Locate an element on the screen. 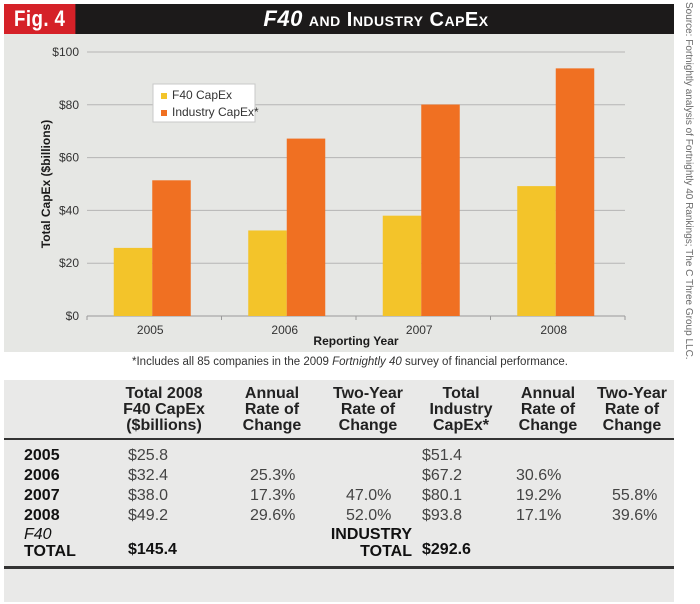 The height and width of the screenshot is (604, 700). industry-total-value: $292.6 is located at coordinates (461, 547).